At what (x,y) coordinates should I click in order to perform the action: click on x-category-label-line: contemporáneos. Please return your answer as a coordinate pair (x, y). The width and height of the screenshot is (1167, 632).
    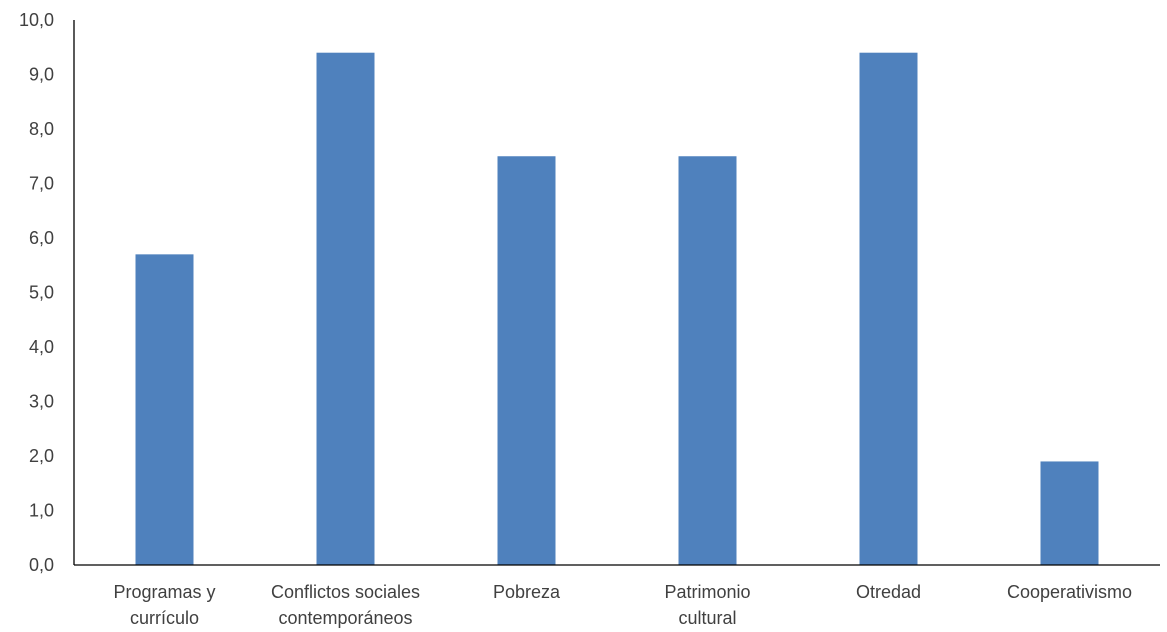
    Looking at the image, I should click on (345, 618).